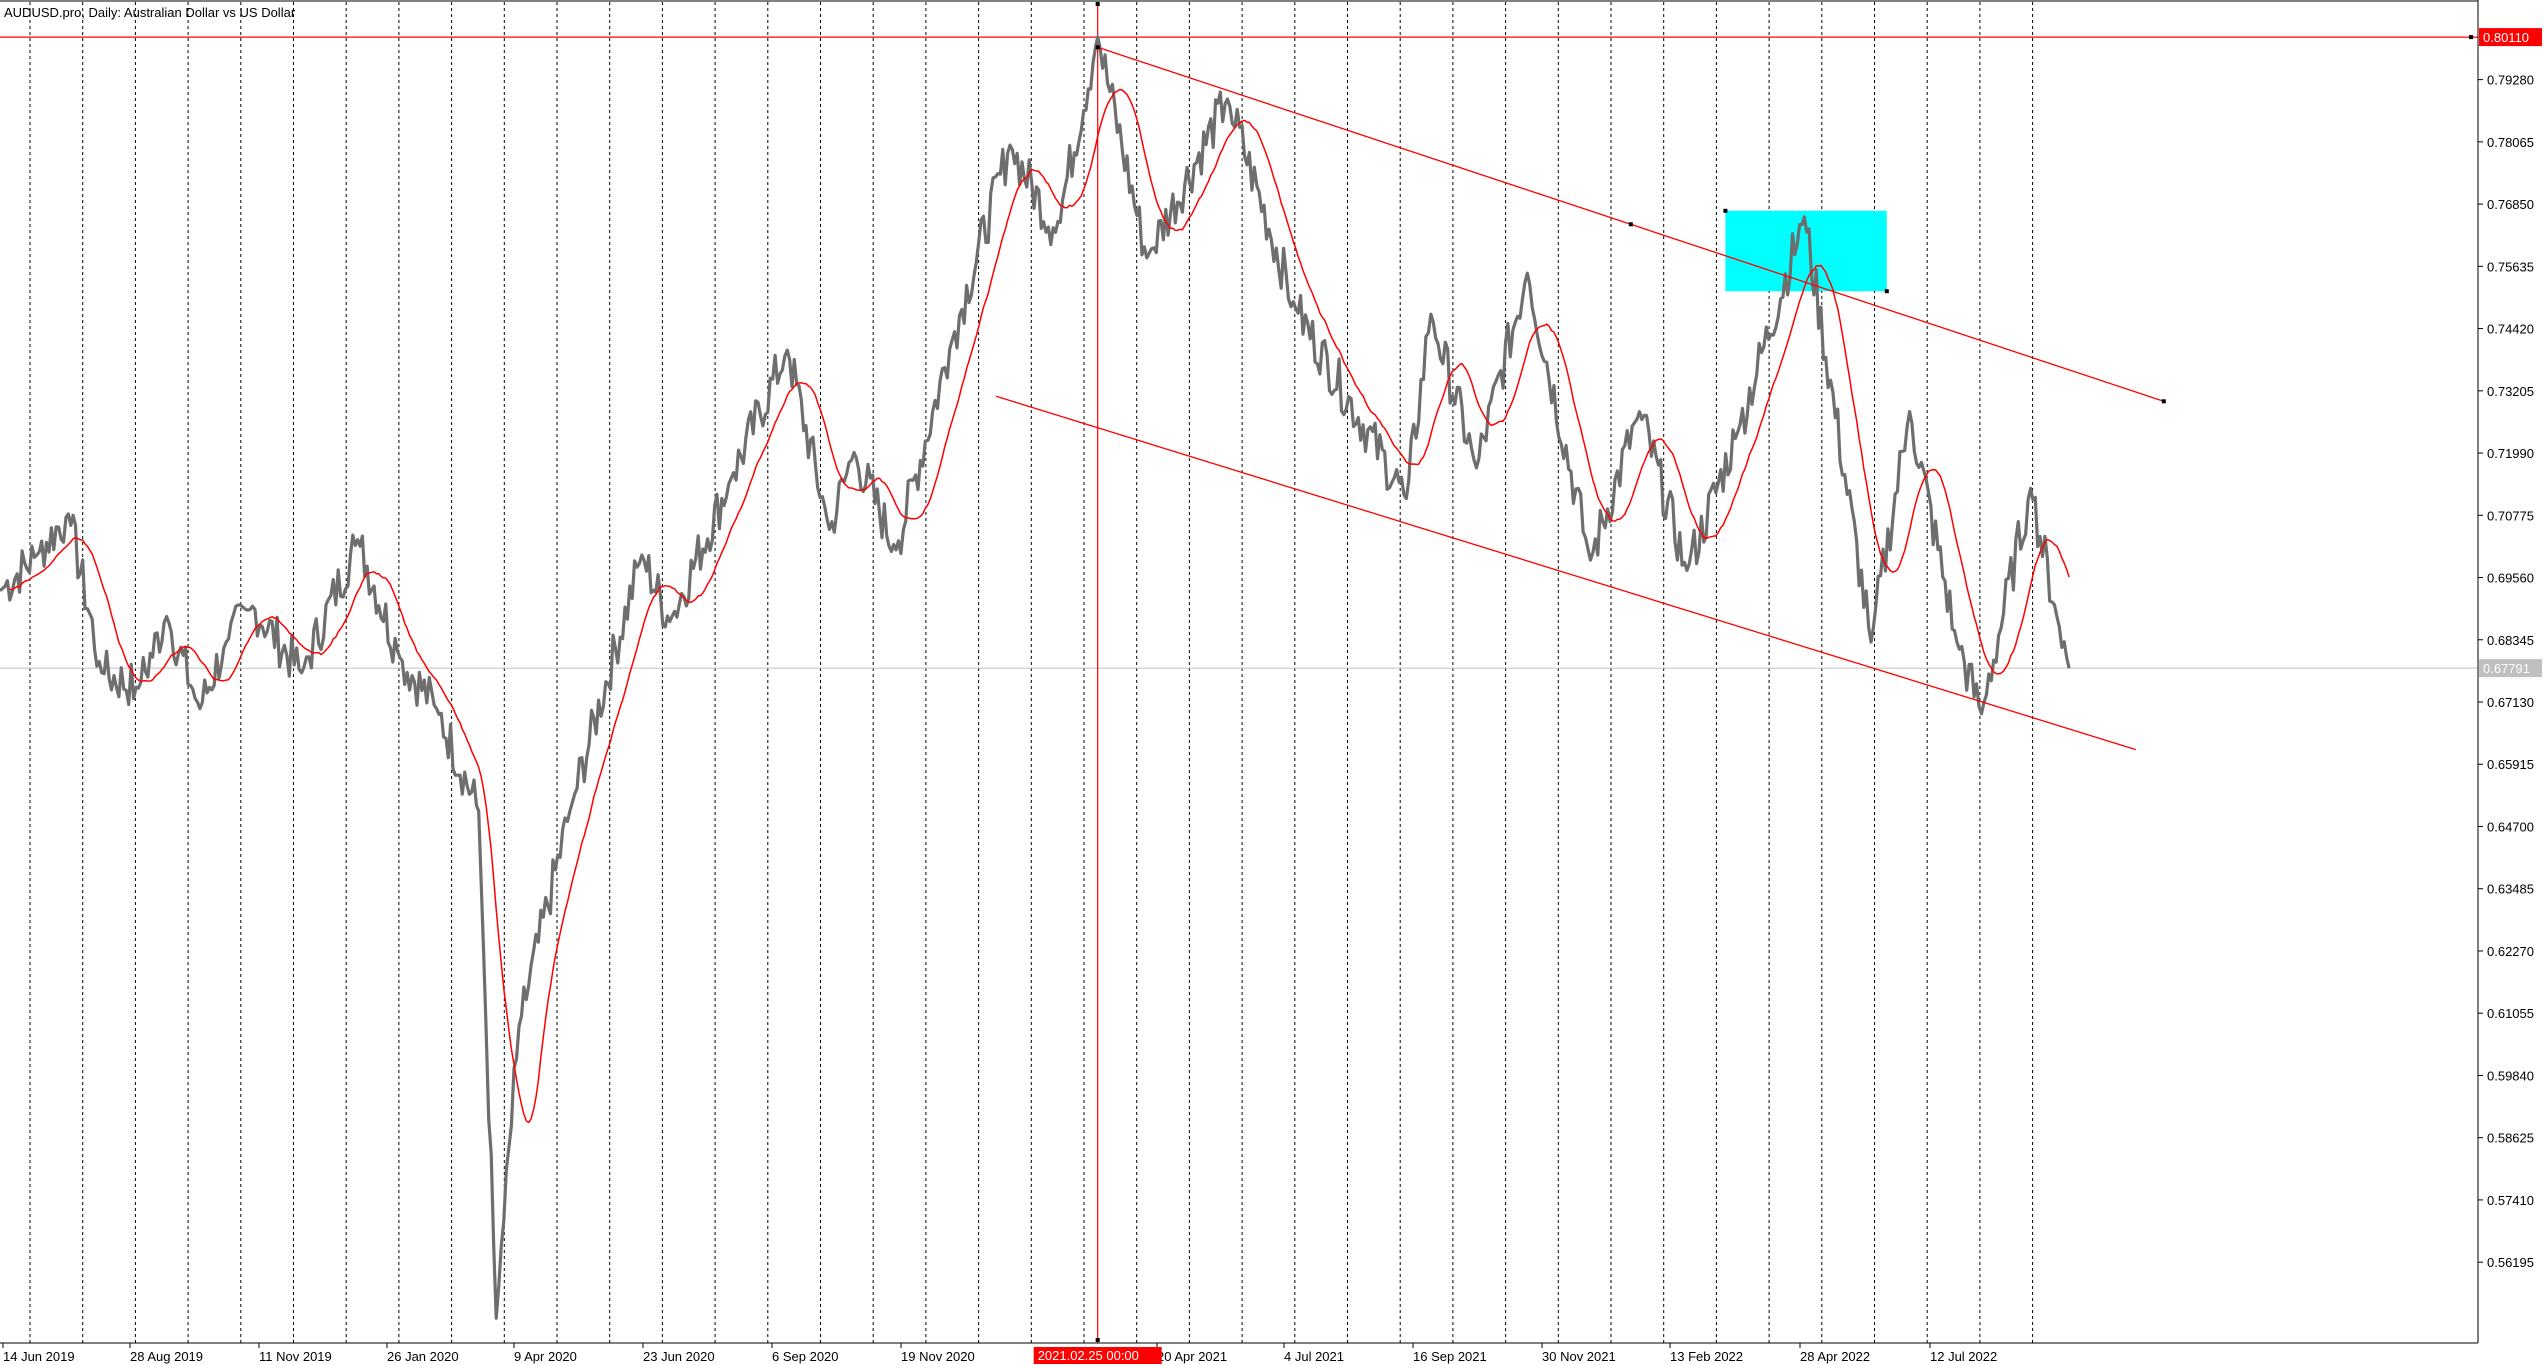  Describe the element at coordinates (2510, 453) in the screenshot. I see `price-tick-label: 0.71990` at that location.